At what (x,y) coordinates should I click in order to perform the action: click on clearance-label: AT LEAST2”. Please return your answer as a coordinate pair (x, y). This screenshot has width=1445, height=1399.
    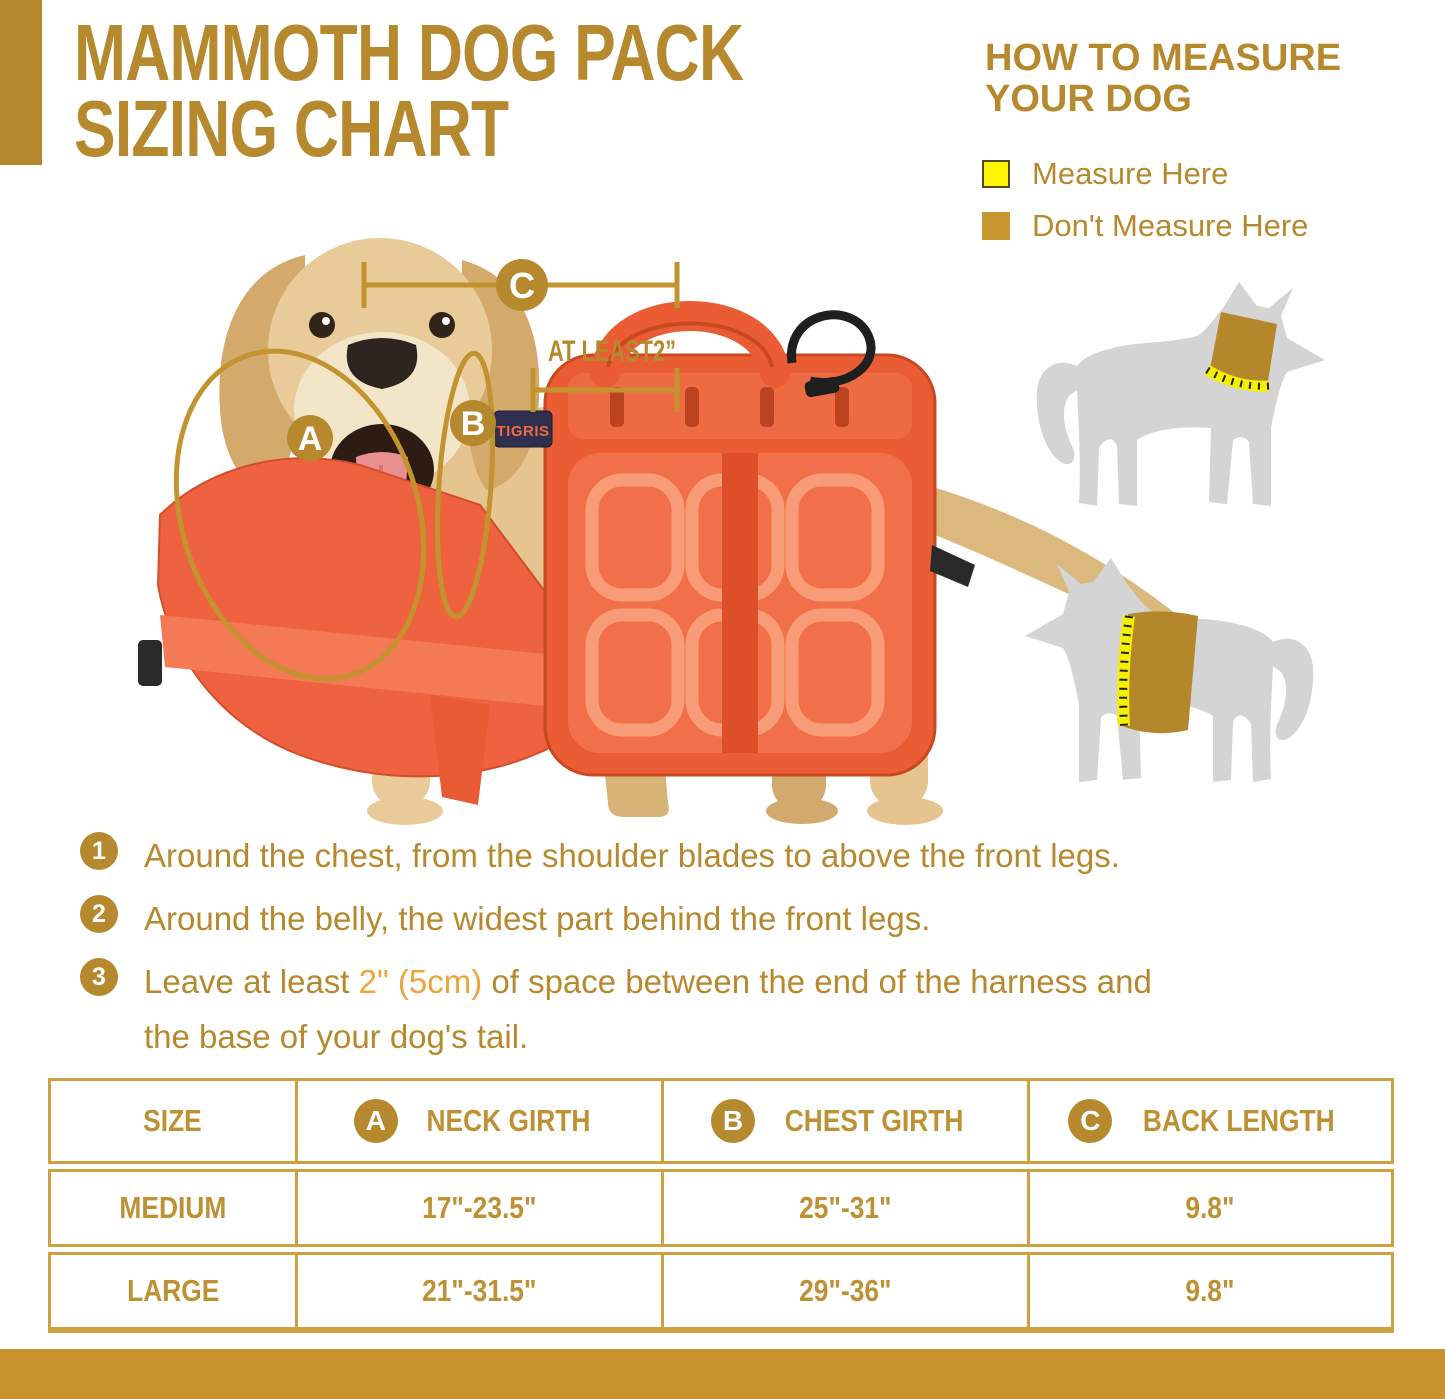
    Looking at the image, I should click on (612, 351).